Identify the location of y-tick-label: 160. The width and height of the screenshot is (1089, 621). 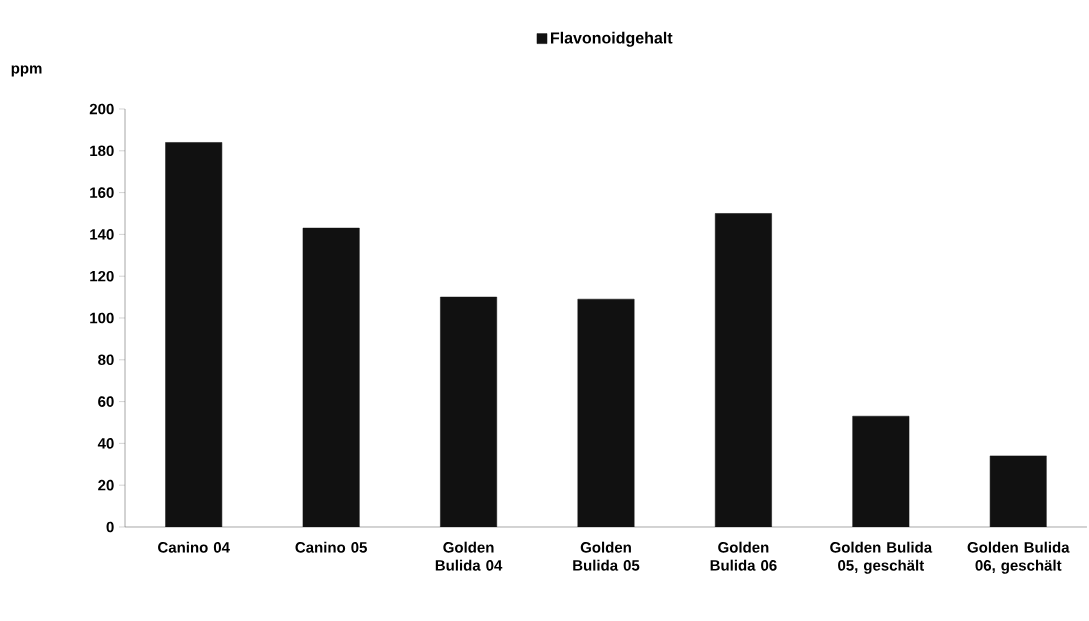
(102, 192).